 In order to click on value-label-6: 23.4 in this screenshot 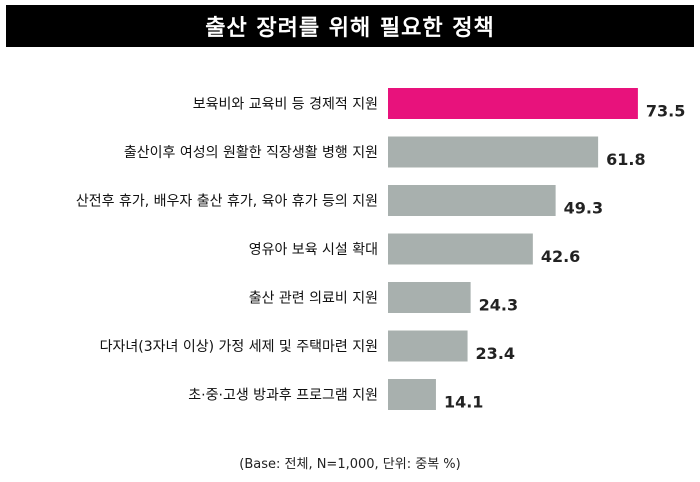, I will do `click(495, 353)`.